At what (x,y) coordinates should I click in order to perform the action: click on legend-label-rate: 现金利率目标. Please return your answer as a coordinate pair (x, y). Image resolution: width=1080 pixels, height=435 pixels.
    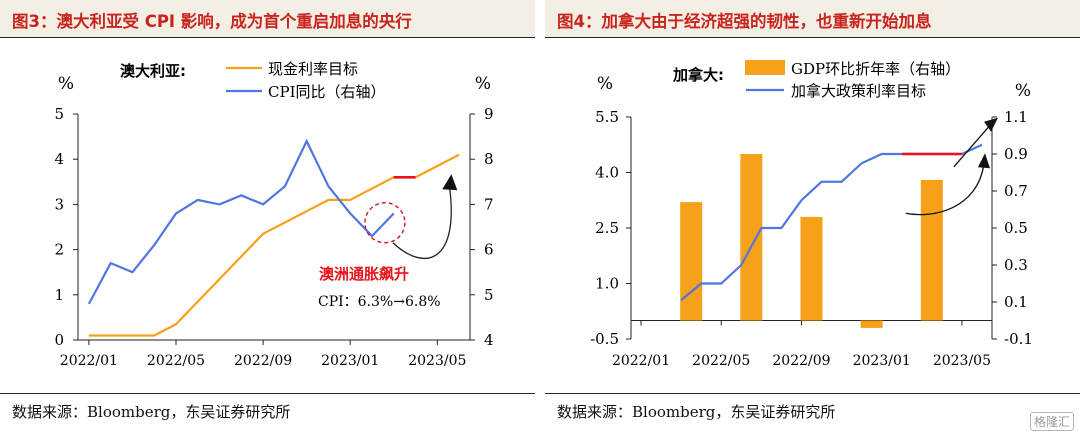
    Looking at the image, I should click on (313, 69).